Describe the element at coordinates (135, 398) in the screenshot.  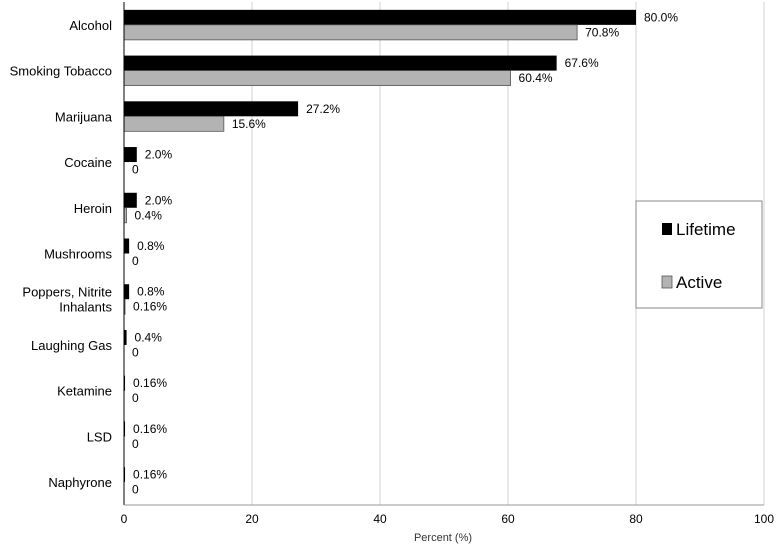
I see `data-label-active-ketamine: 0` at that location.